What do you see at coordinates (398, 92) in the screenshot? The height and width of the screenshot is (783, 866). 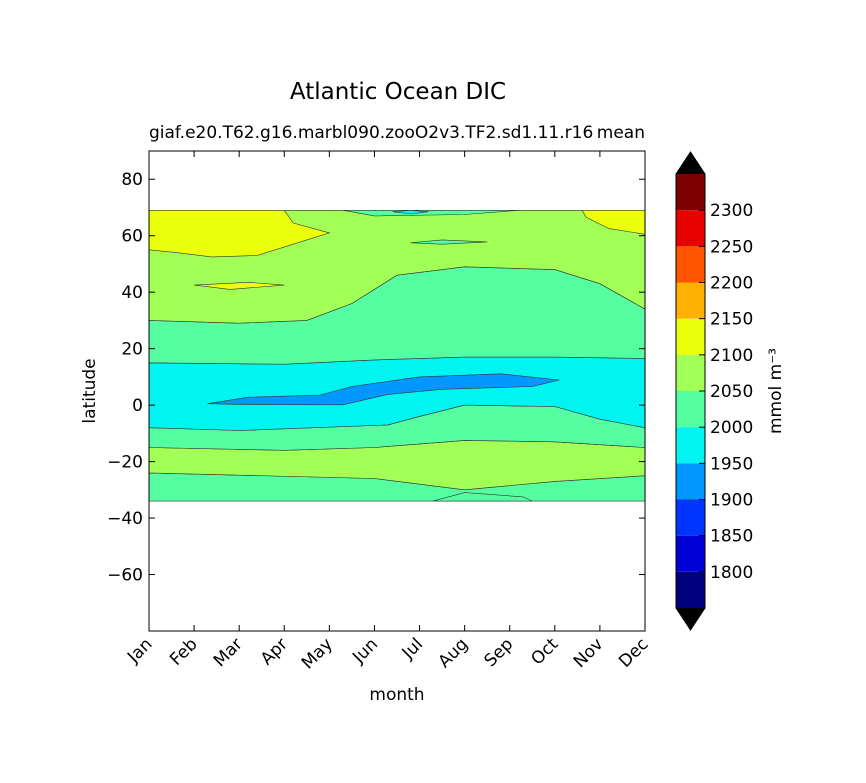 I see `chart-title: Atlantic Ocean DIC` at bounding box center [398, 92].